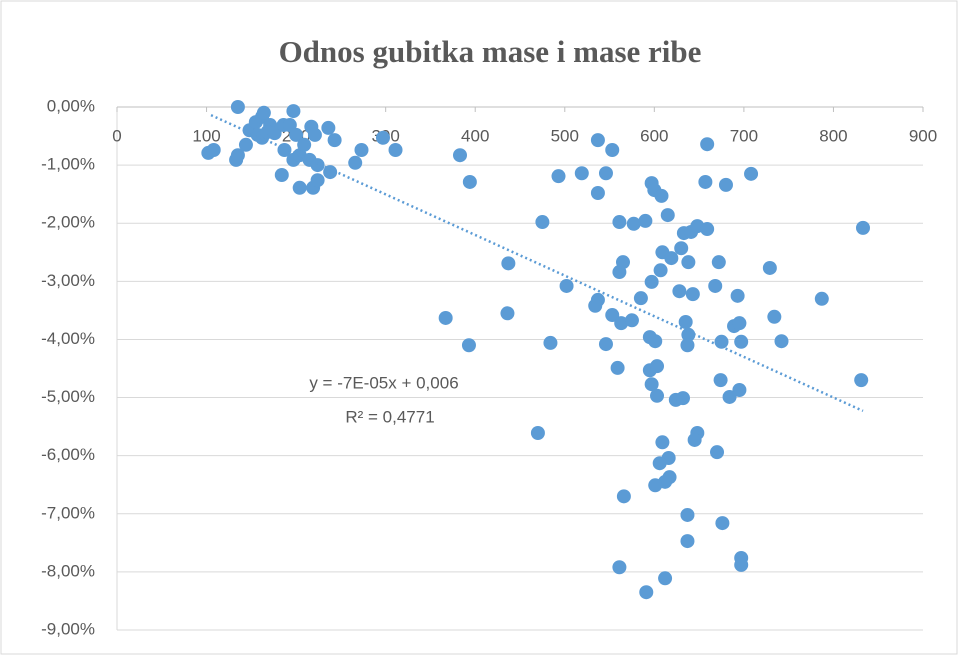  What do you see at coordinates (68, 338) in the screenshot?
I see `y-tick-label: -4,00%` at bounding box center [68, 338].